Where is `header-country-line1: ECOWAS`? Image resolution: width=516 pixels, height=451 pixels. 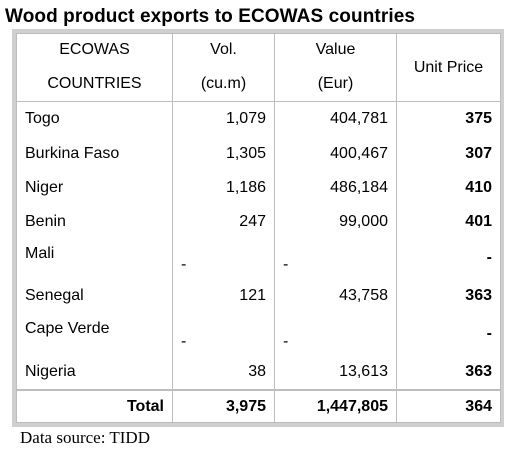 header-country-line1: ECOWAS is located at coordinates (94, 49).